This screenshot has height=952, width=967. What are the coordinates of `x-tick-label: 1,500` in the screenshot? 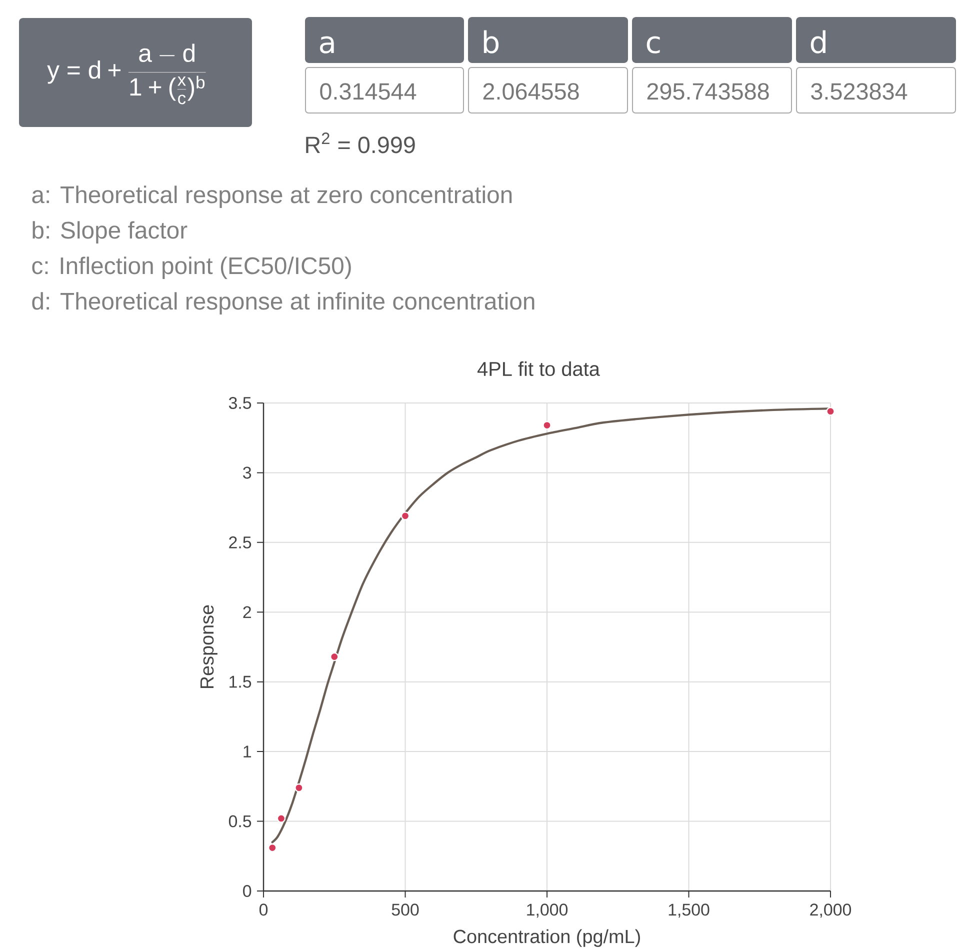 It's located at (689, 911).